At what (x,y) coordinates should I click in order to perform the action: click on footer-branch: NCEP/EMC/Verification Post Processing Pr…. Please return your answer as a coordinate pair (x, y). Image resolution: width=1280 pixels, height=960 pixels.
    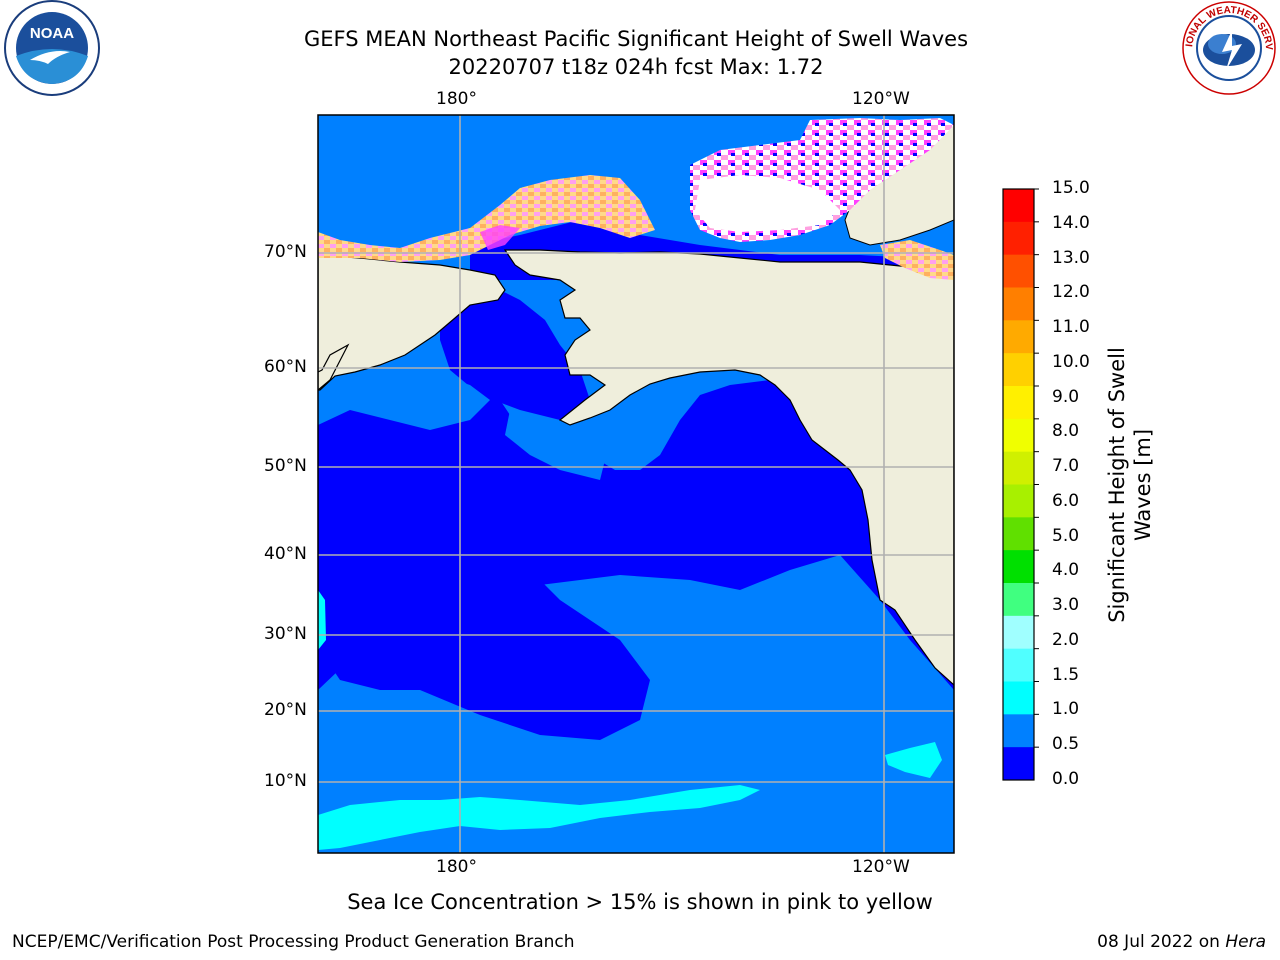
    Looking at the image, I should click on (293, 942).